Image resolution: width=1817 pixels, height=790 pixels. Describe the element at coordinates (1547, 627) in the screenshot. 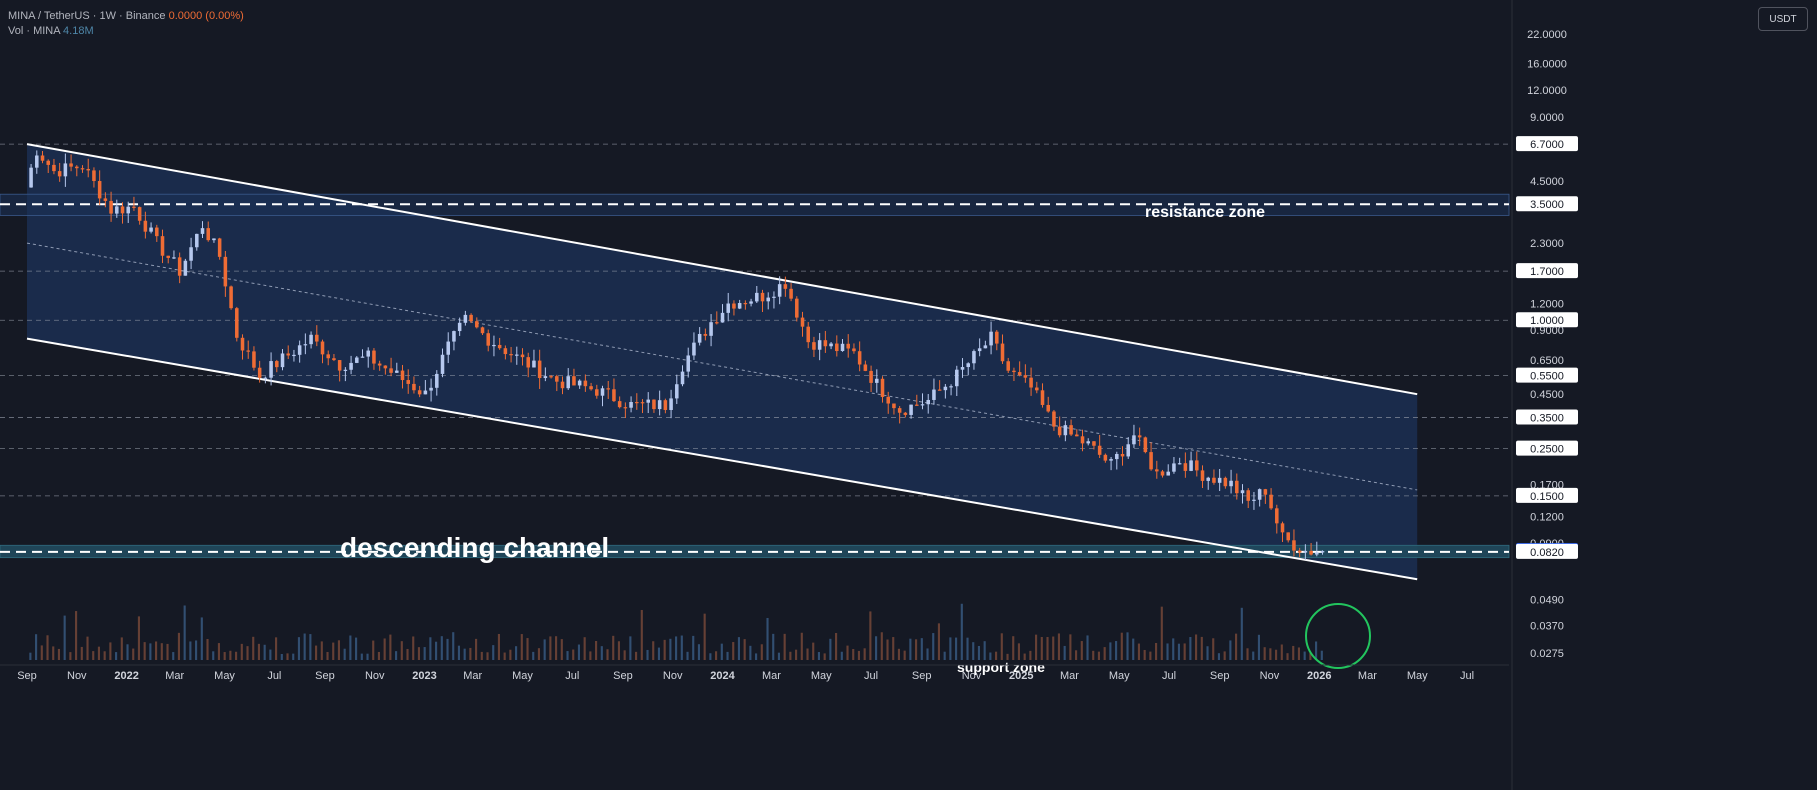

I see `price-tick-label: 0.0370` at that location.